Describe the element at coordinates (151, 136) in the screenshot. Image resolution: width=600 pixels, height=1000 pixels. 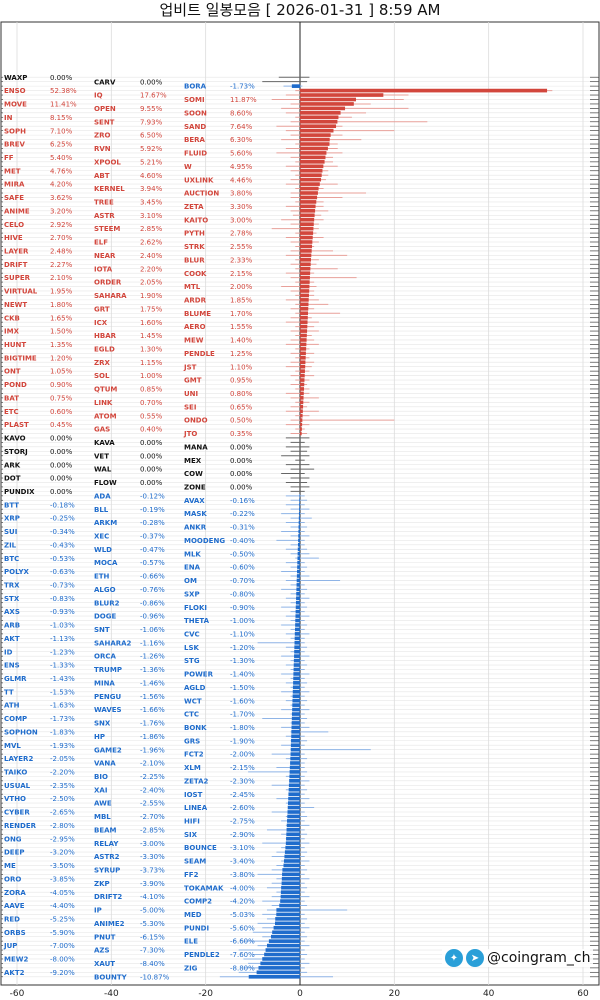
I see `bar-label-value: 6.50%` at that location.